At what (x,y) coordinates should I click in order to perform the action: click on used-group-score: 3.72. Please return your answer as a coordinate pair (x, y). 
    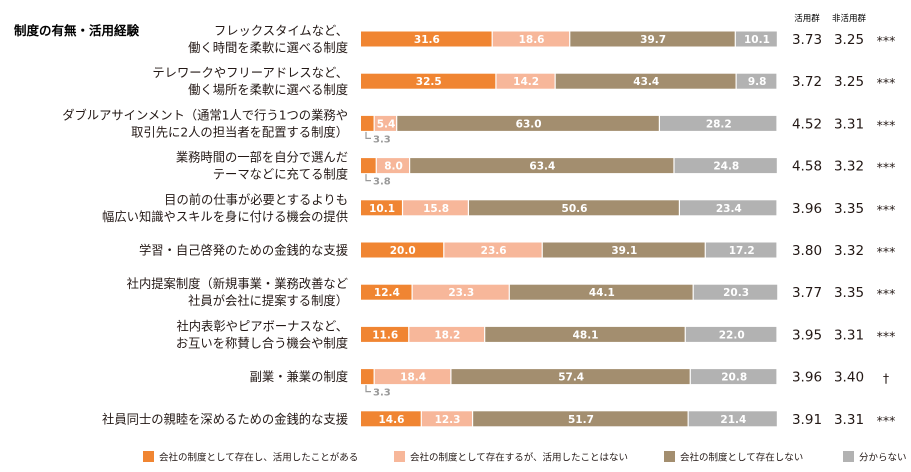
    Looking at the image, I should click on (807, 82).